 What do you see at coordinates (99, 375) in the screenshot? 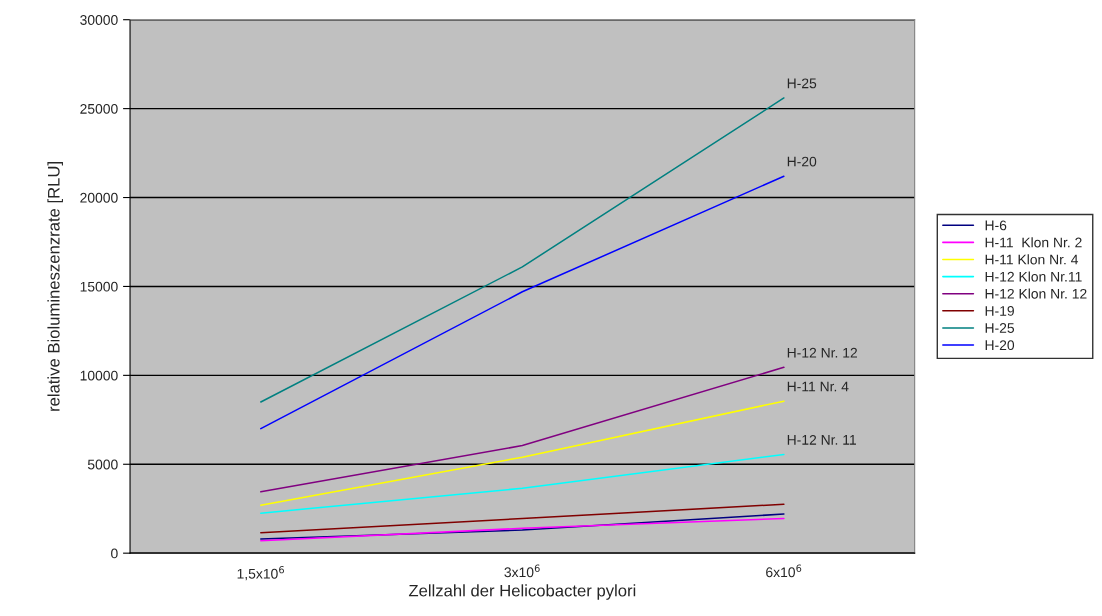
I see `y-tick-label: 10000` at bounding box center [99, 375].